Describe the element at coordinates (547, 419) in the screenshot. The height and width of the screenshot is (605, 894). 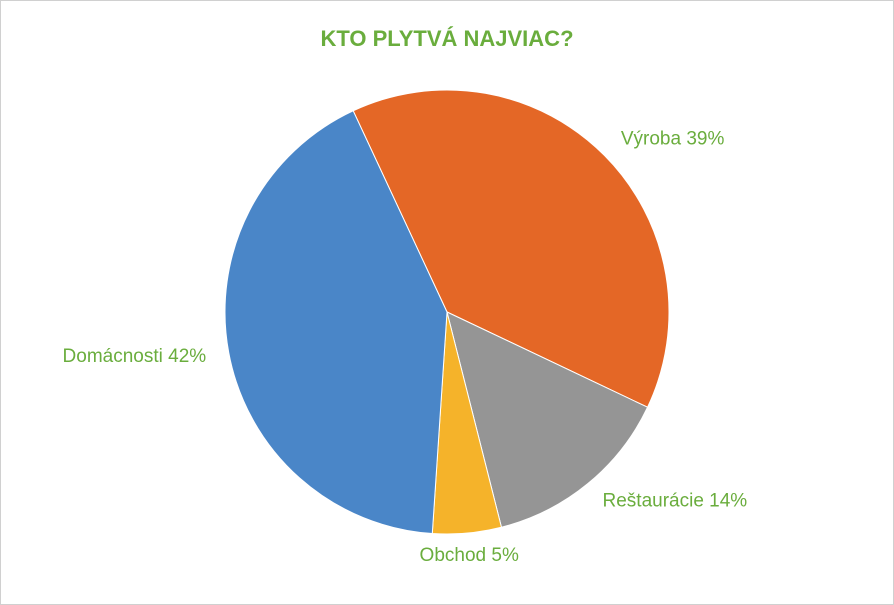
I see `pie-slice` at that location.